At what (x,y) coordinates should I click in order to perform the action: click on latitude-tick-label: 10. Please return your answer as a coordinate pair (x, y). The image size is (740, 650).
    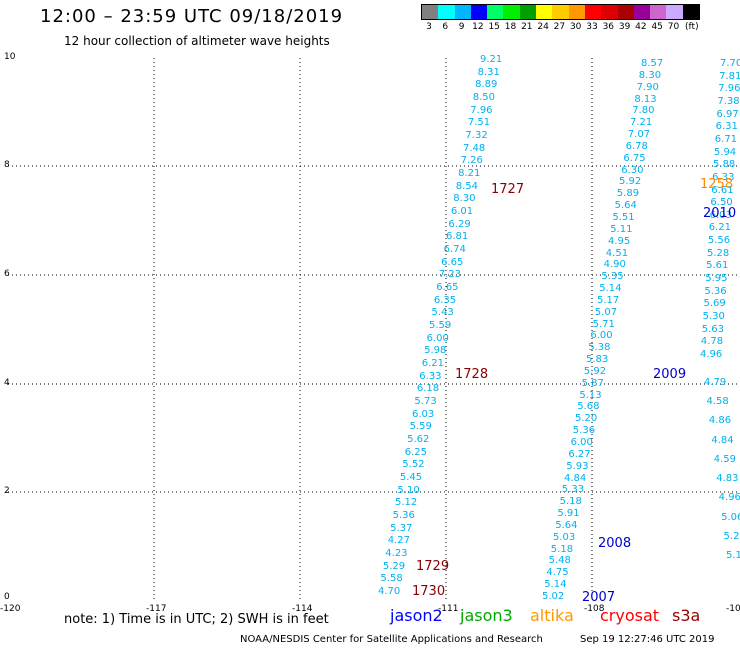
    Looking at the image, I should click on (10, 57).